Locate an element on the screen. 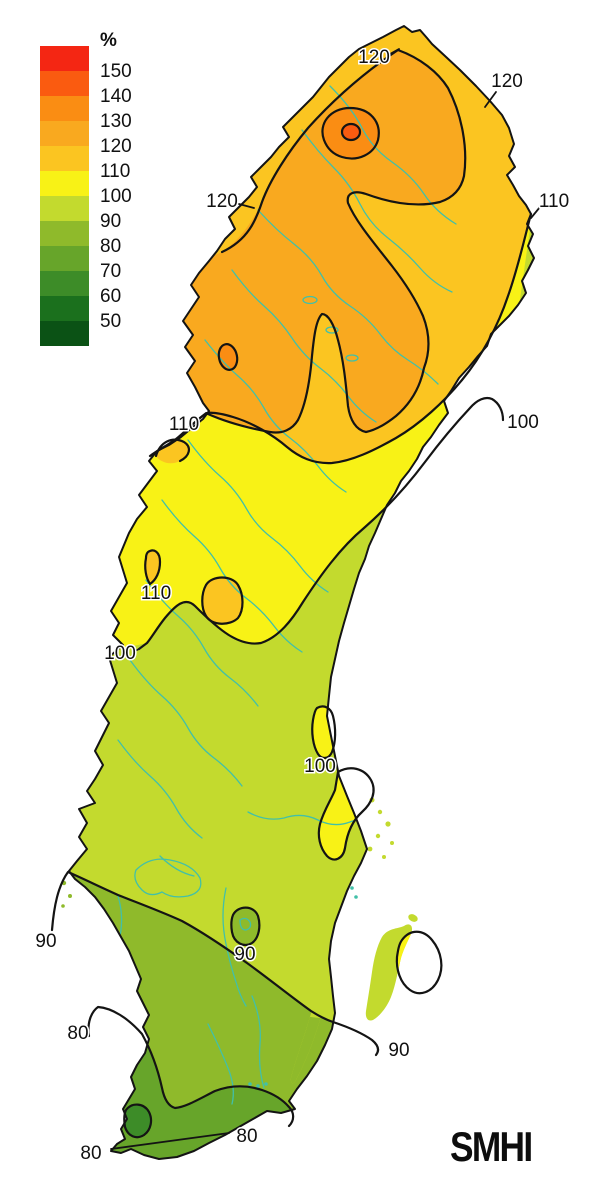 Image resolution: width=600 pixels, height=1200 pixels. legend-value: 50 is located at coordinates (111, 321).